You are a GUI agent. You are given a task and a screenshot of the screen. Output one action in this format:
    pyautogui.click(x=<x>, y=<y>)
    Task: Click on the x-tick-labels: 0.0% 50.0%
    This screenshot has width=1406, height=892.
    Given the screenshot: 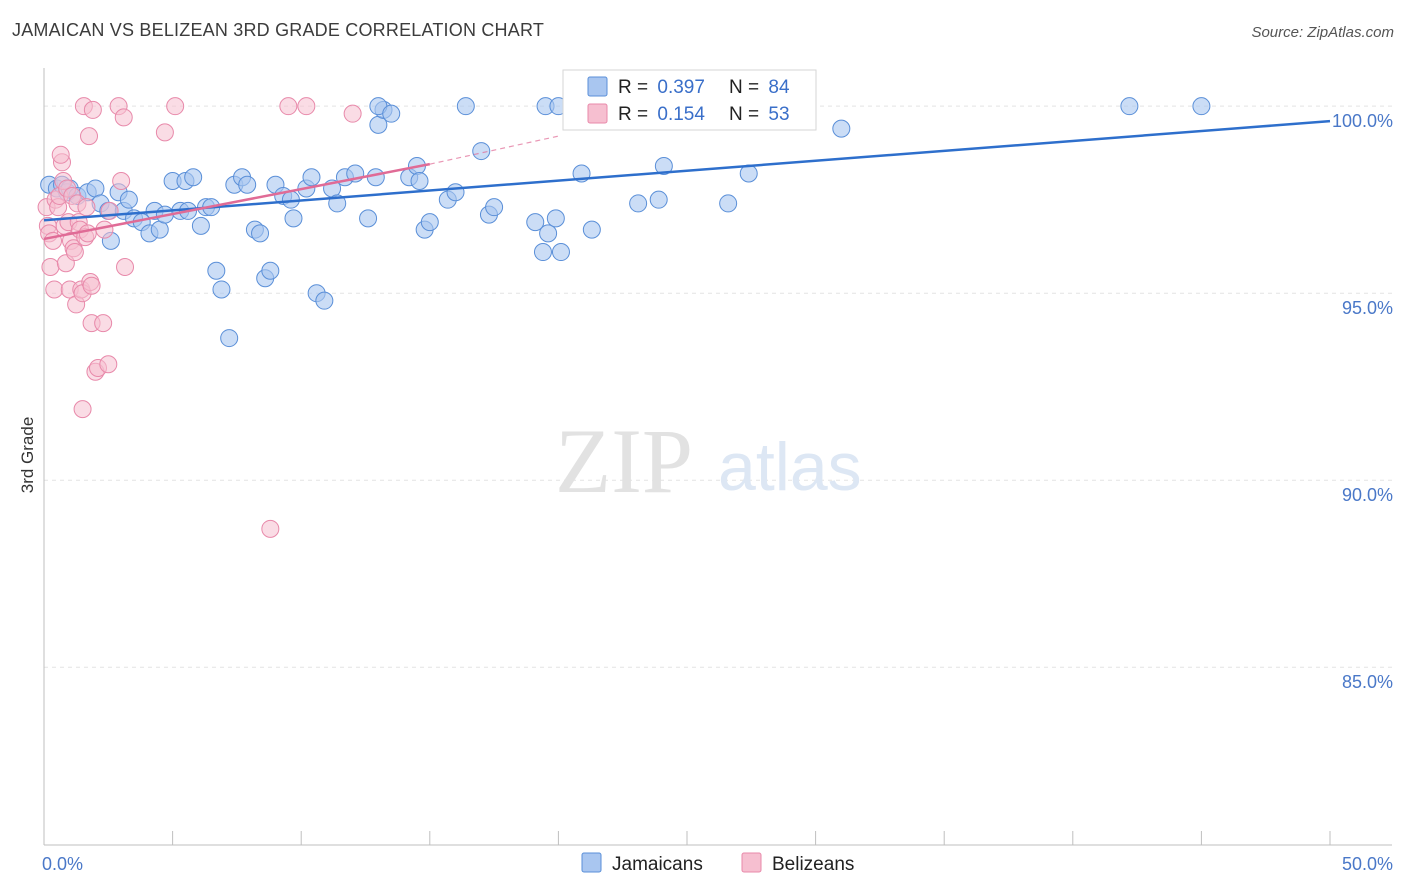 What is the action you would take?
    pyautogui.click(x=717, y=864)
    